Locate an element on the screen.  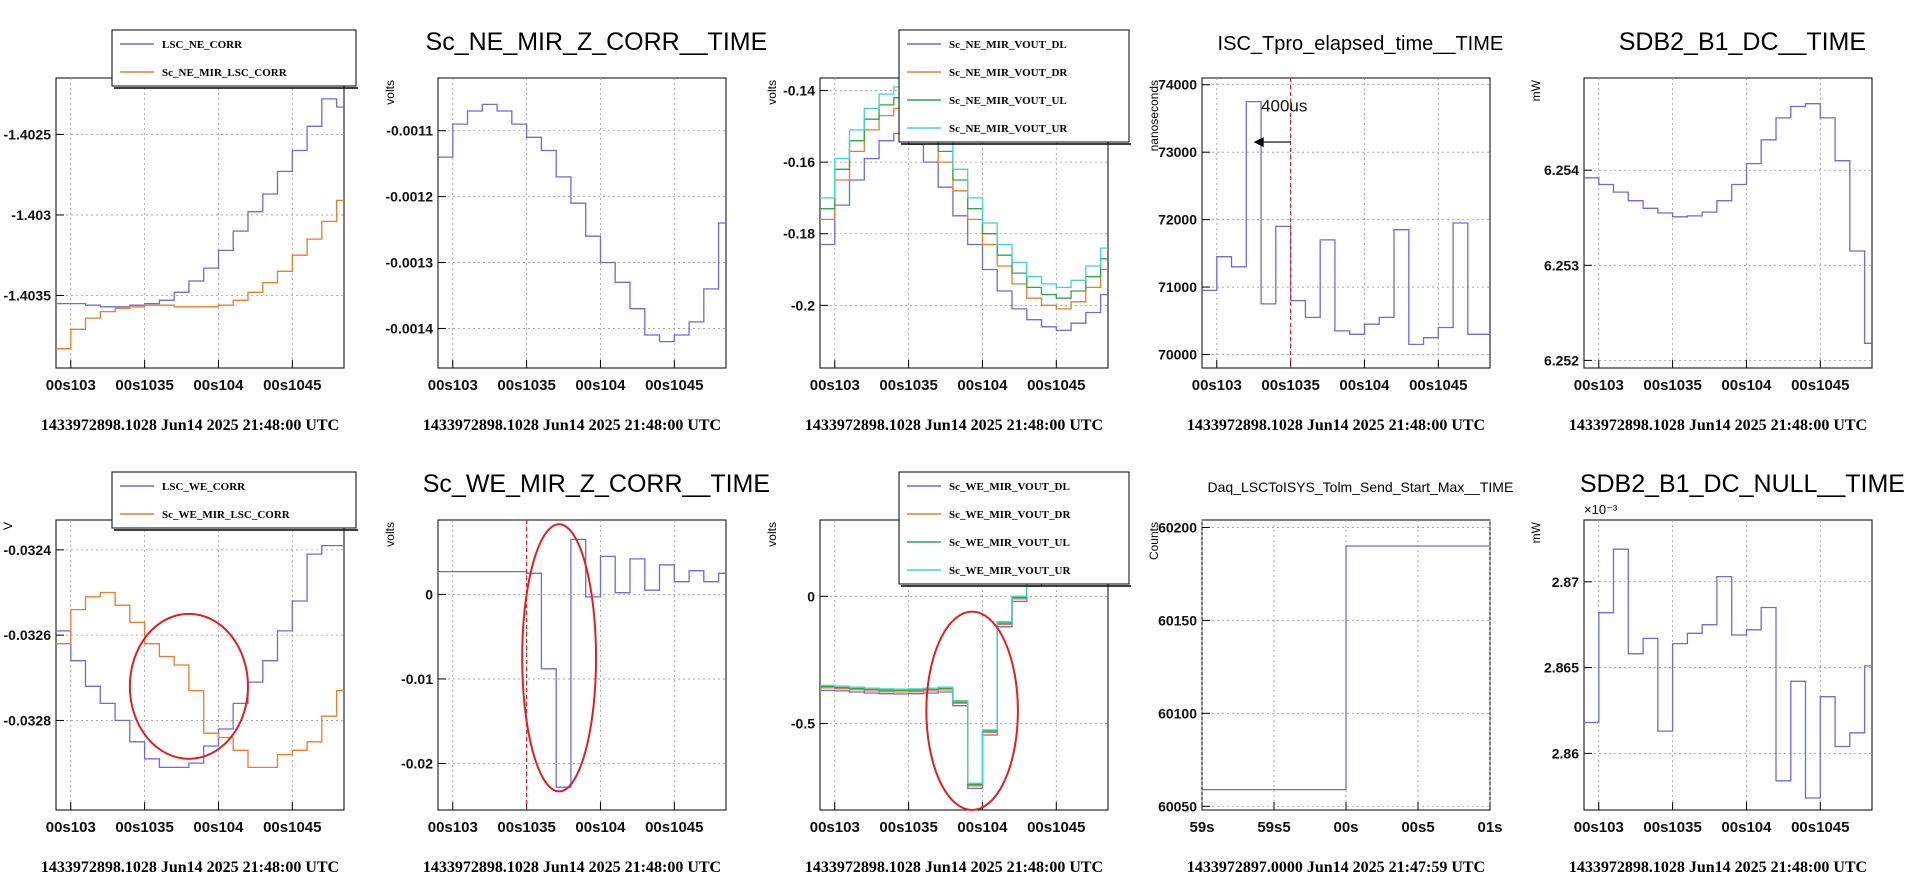
y-tick-label: -0.01 is located at coordinates (417, 679).